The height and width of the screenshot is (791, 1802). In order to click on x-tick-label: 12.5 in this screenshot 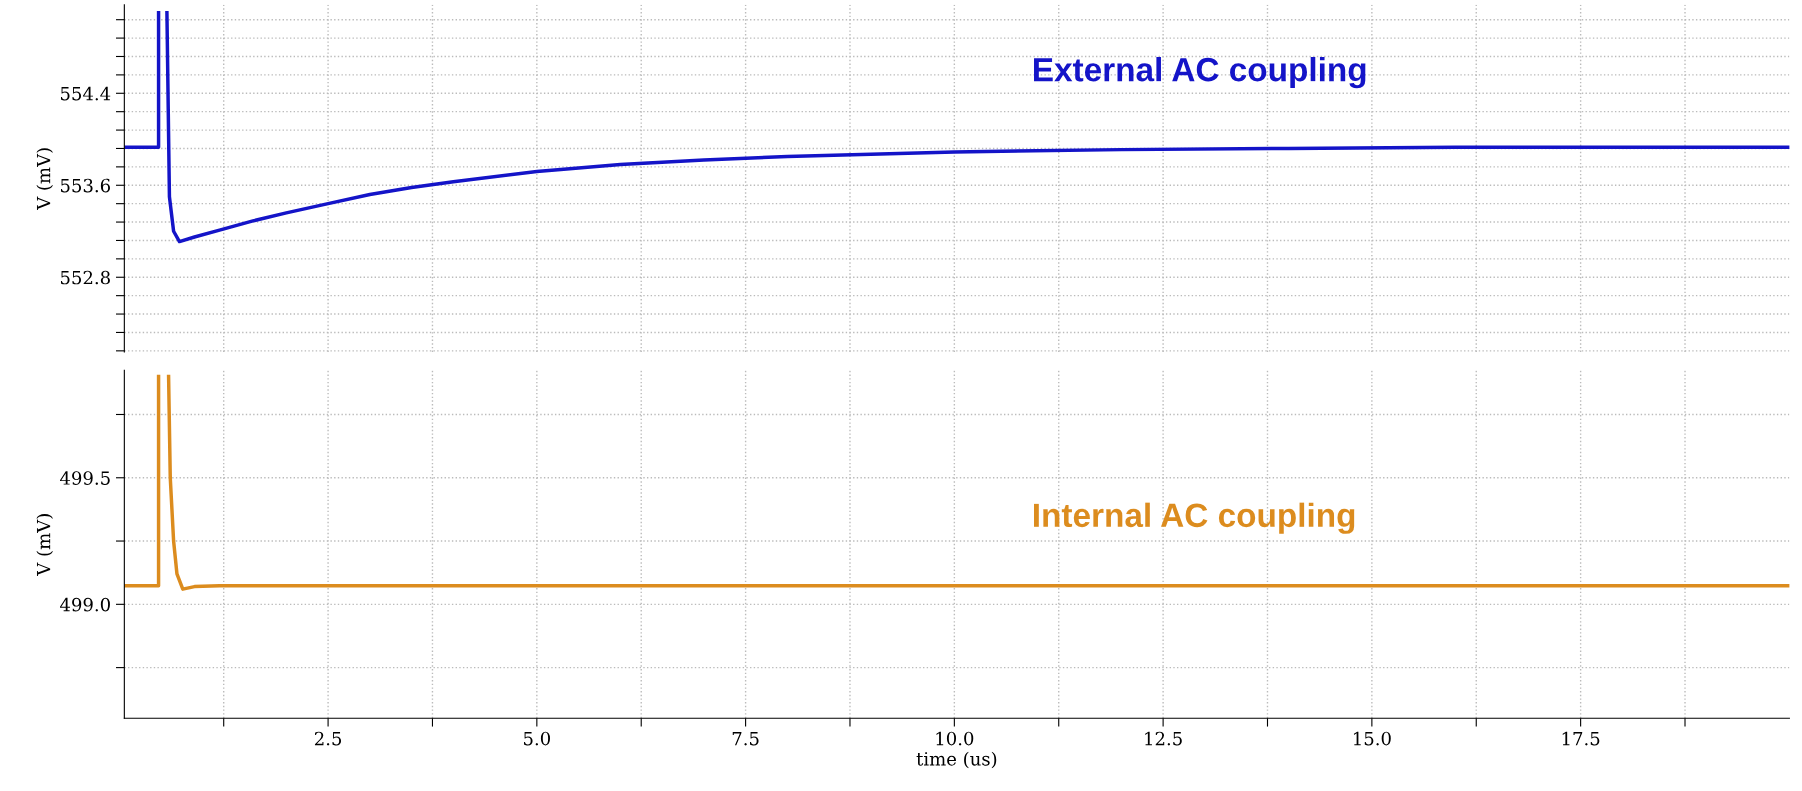, I will do `click(1163, 738)`.